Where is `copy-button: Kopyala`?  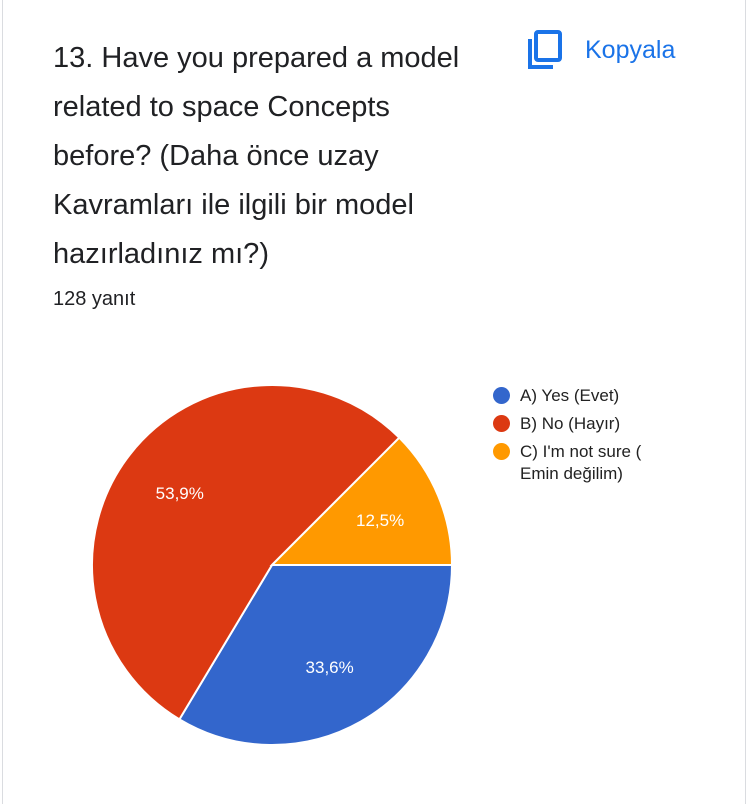
copy-button: Kopyala is located at coordinates (601, 50).